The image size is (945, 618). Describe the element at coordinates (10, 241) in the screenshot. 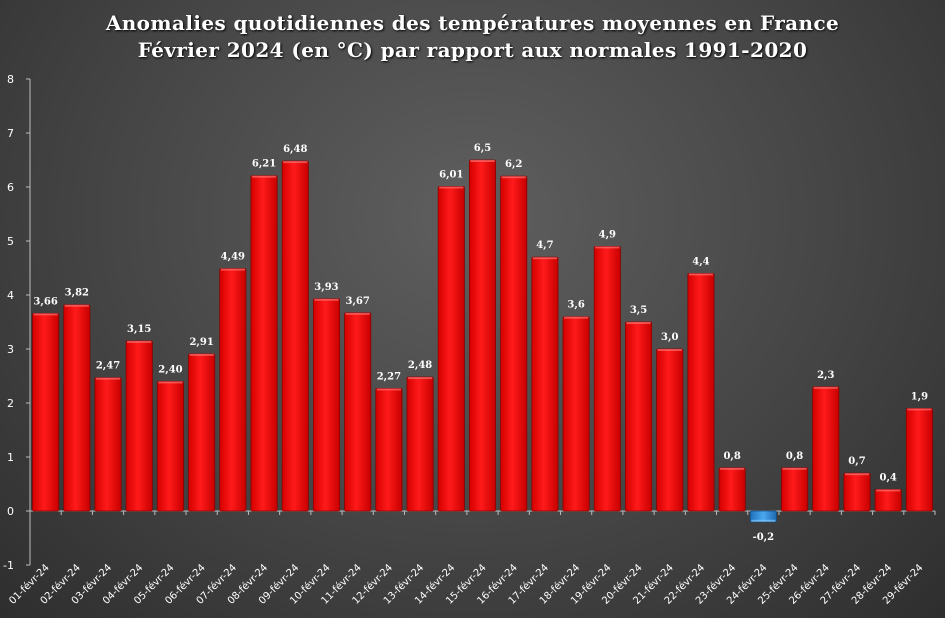

I see `y-tick-label: 5` at that location.